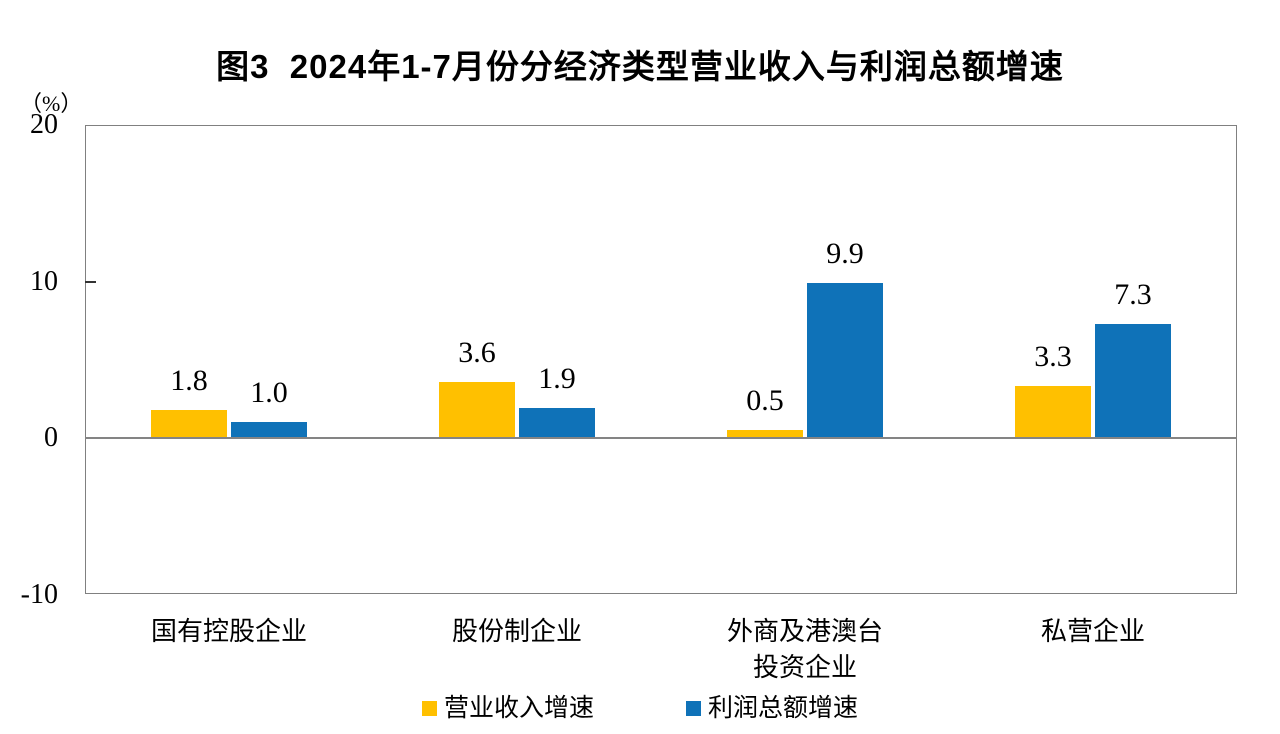  I want to click on bar-value-label-profit-growth: 1.0, so click(269, 393).